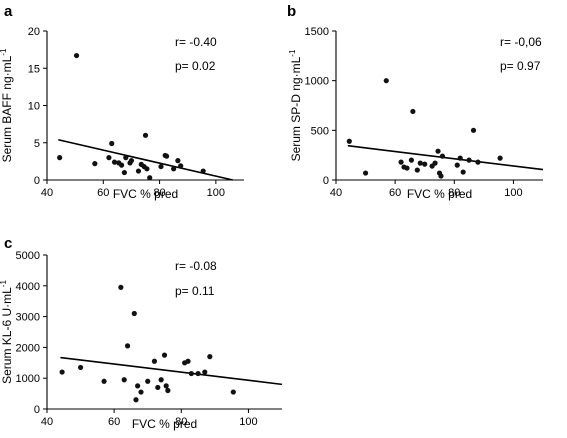 This screenshot has height=438, width=567. What do you see at coordinates (7, 335) in the screenshot?
I see `y-axis-title-main: Serum KL-6 U·mL` at bounding box center [7, 335].